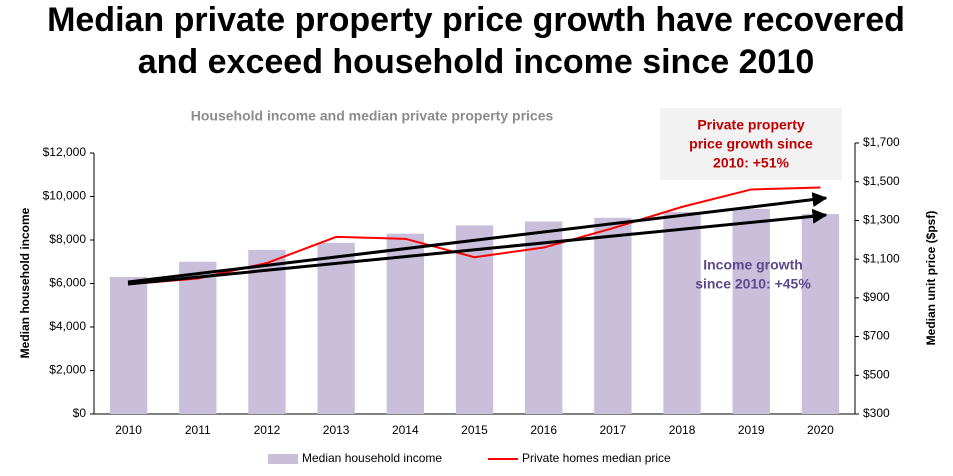 The height and width of the screenshot is (476, 953). Describe the element at coordinates (65, 196) in the screenshot. I see `y-tick-label: $10,000` at that location.